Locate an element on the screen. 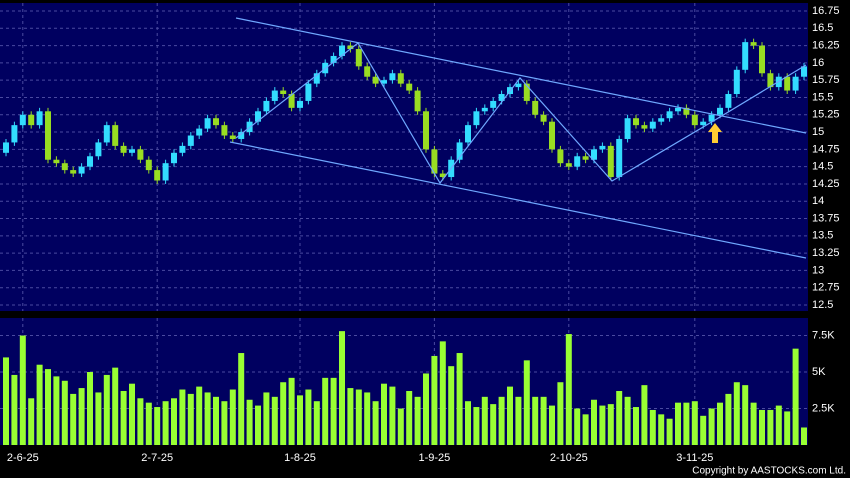 This screenshot has width=850, height=478. x-tick-label: 1-9-25 is located at coordinates (435, 458).